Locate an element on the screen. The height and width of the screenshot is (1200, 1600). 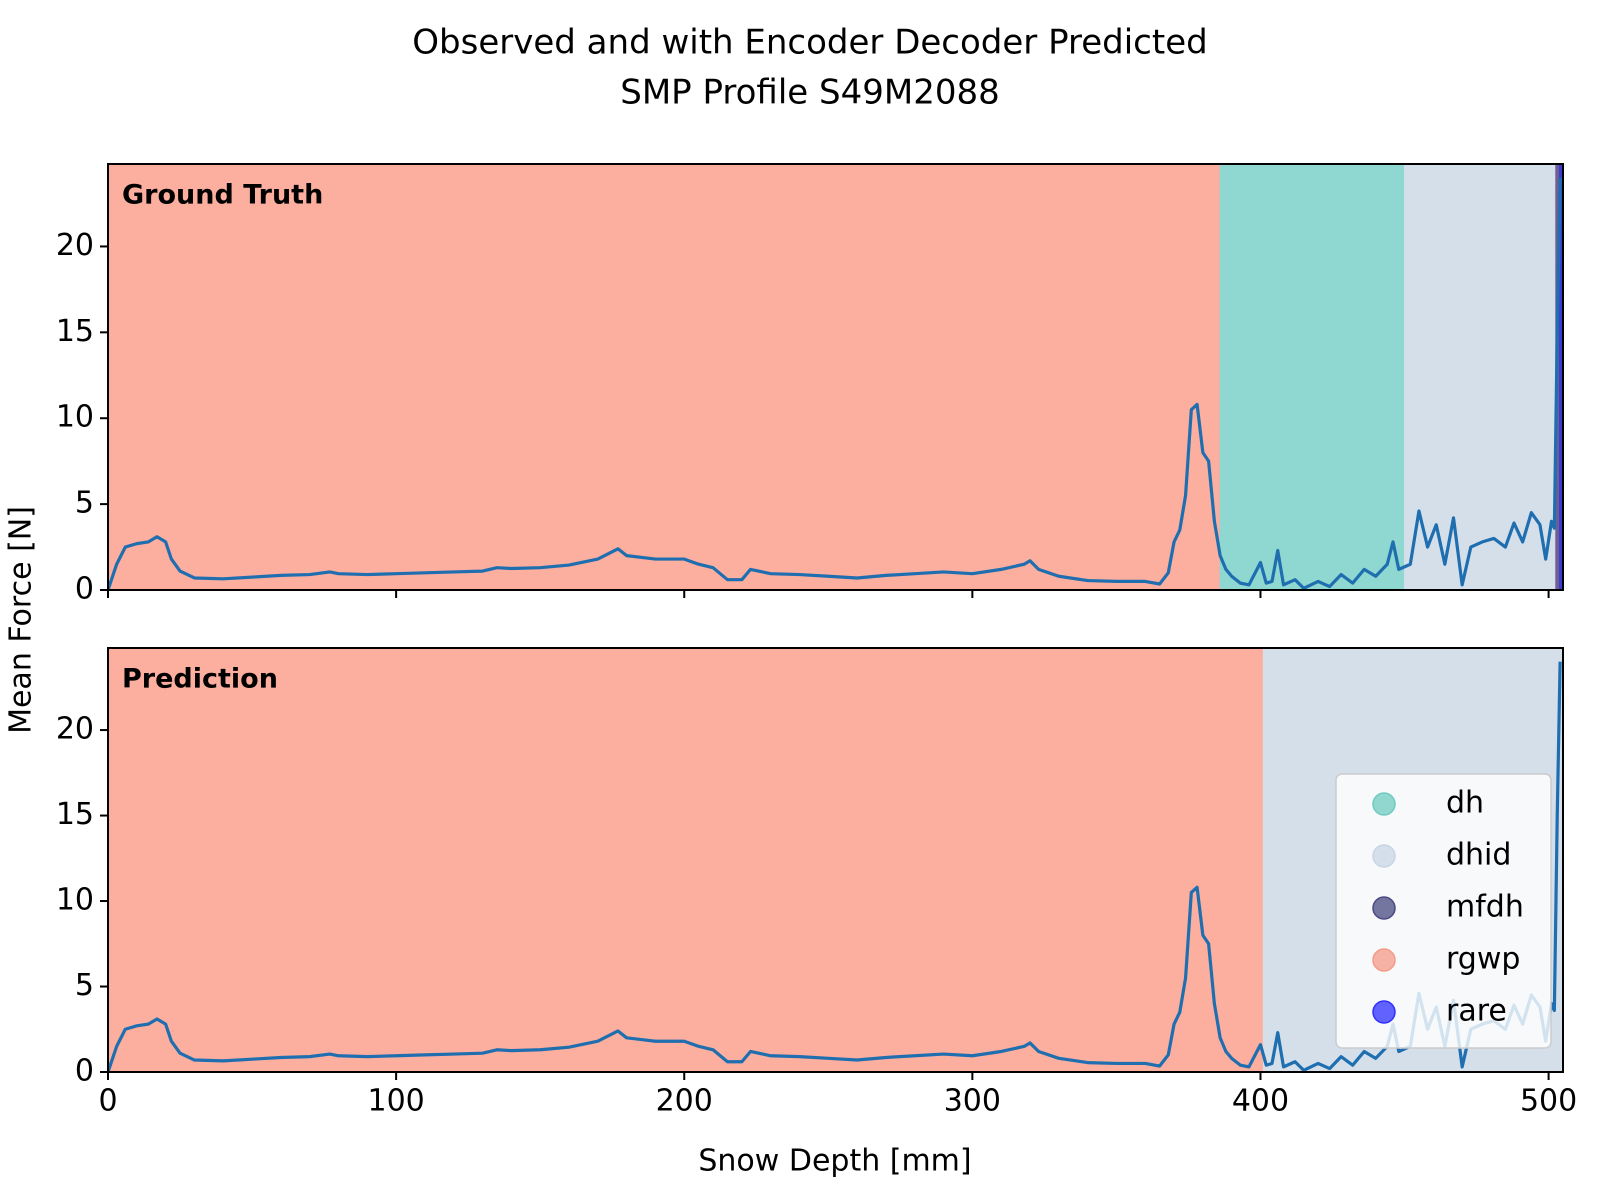
legend-label: mfdh is located at coordinates (1485, 907).